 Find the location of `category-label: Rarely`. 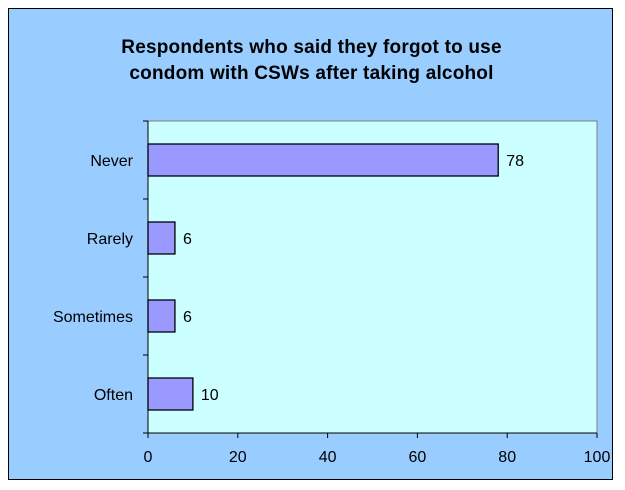

category-label: Rarely is located at coordinates (110, 239).